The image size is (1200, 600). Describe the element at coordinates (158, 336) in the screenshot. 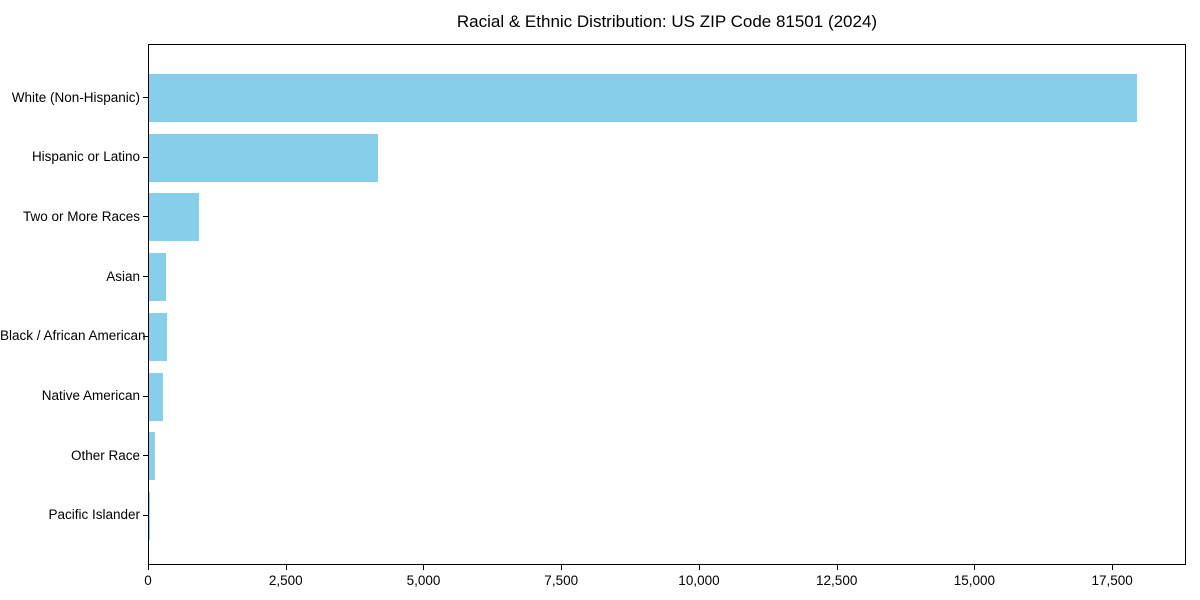

I see `bar-black-african-american` at that location.